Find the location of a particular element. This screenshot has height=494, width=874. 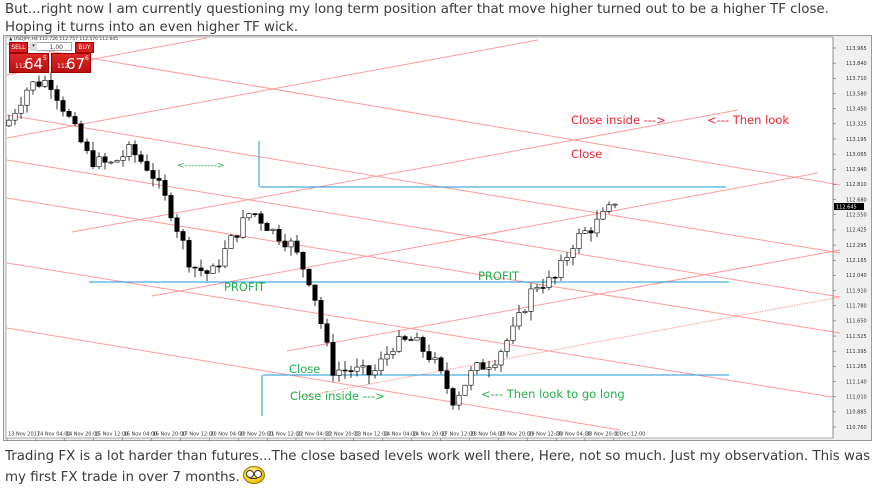

one-click-trading-panel: SELL 1.00 ▾ BUY 112 64 5 112 67 6 is located at coordinates (51, 57).